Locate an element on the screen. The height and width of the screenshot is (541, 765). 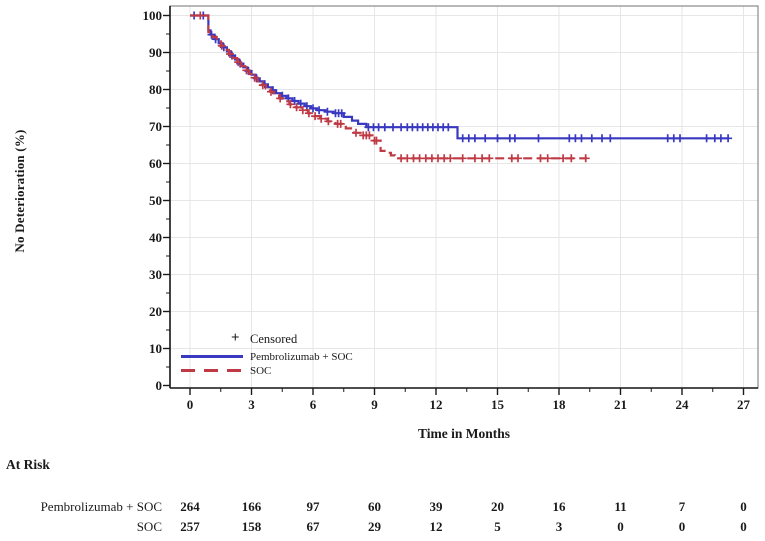
y-tick-label: 50 is located at coordinates (155, 200).